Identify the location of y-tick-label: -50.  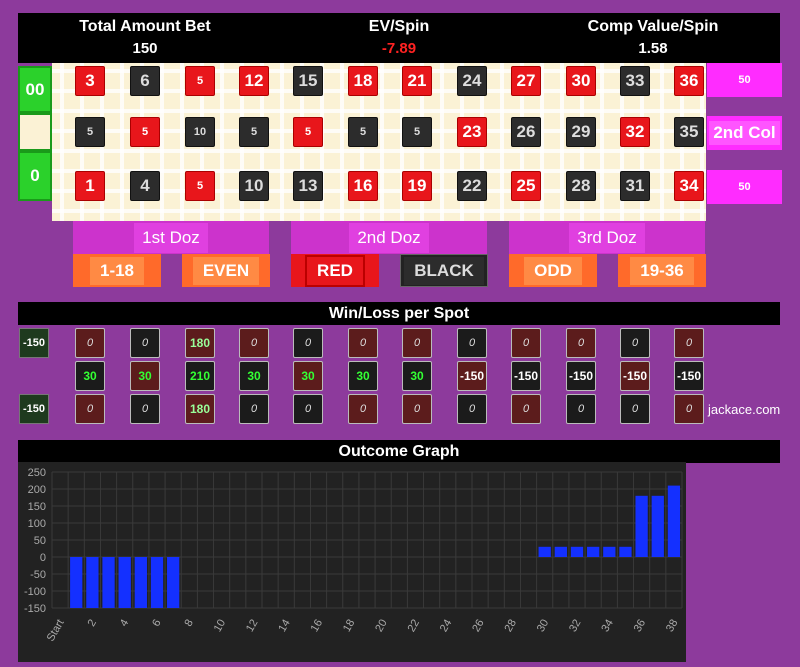
(38, 575).